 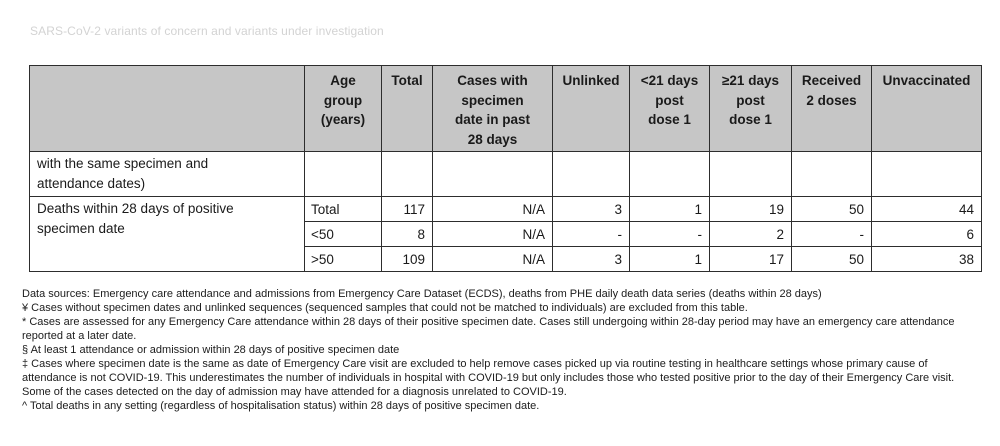 I want to click on cell-unvaccinated: 44, so click(x=926, y=209).